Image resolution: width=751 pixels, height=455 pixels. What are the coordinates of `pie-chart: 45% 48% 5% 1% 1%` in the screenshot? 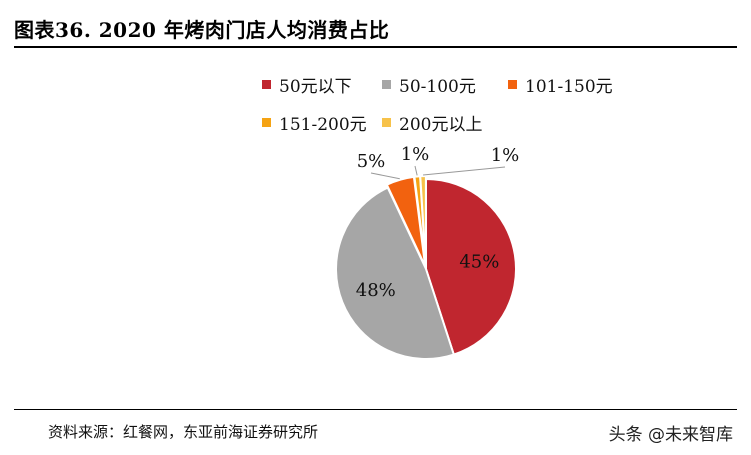 It's located at (427, 252).